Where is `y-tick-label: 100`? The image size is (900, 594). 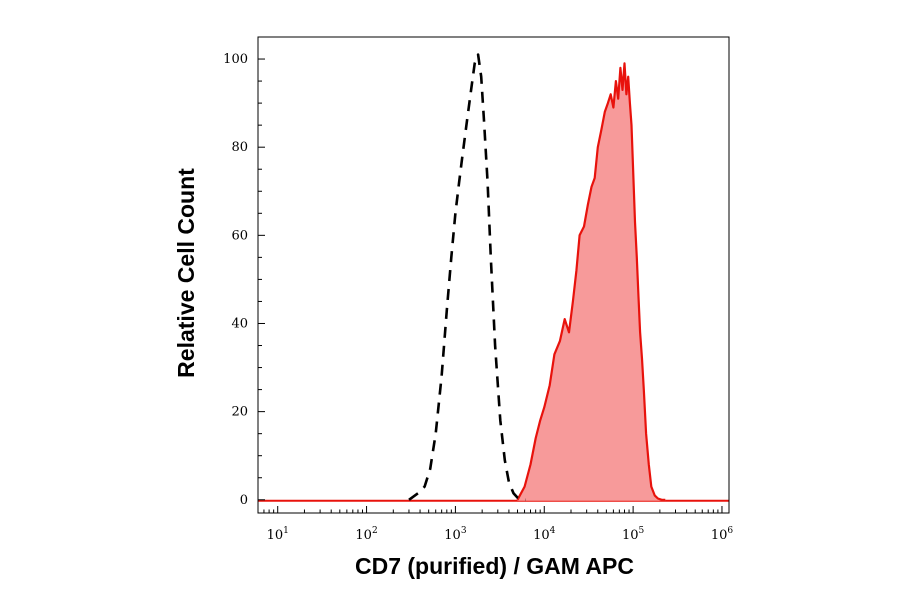 y-tick-label: 100 is located at coordinates (235, 59).